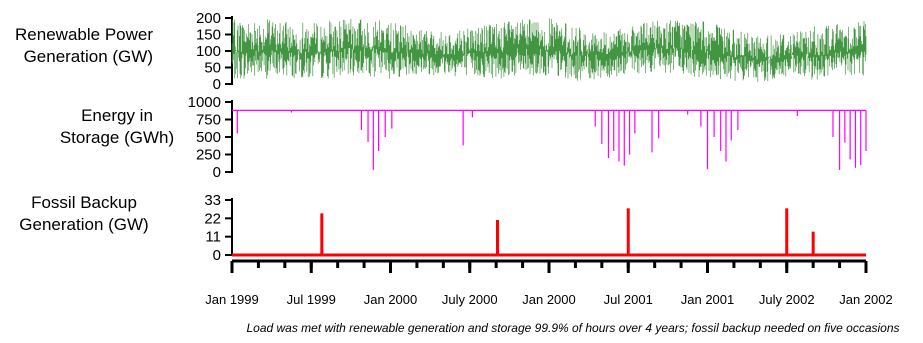 The width and height of the screenshot is (923, 343). Describe the element at coordinates (708, 299) in the screenshot. I see `xaxis-tick-label: Jan 2001` at that location.